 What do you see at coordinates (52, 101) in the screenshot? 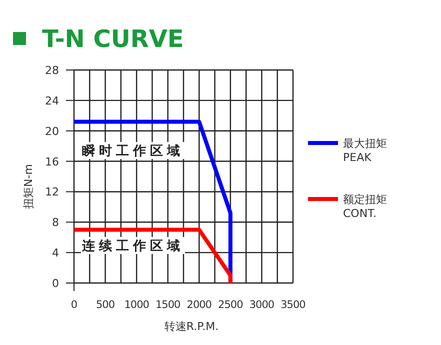
I see `y-tick-label: 24` at bounding box center [52, 101].